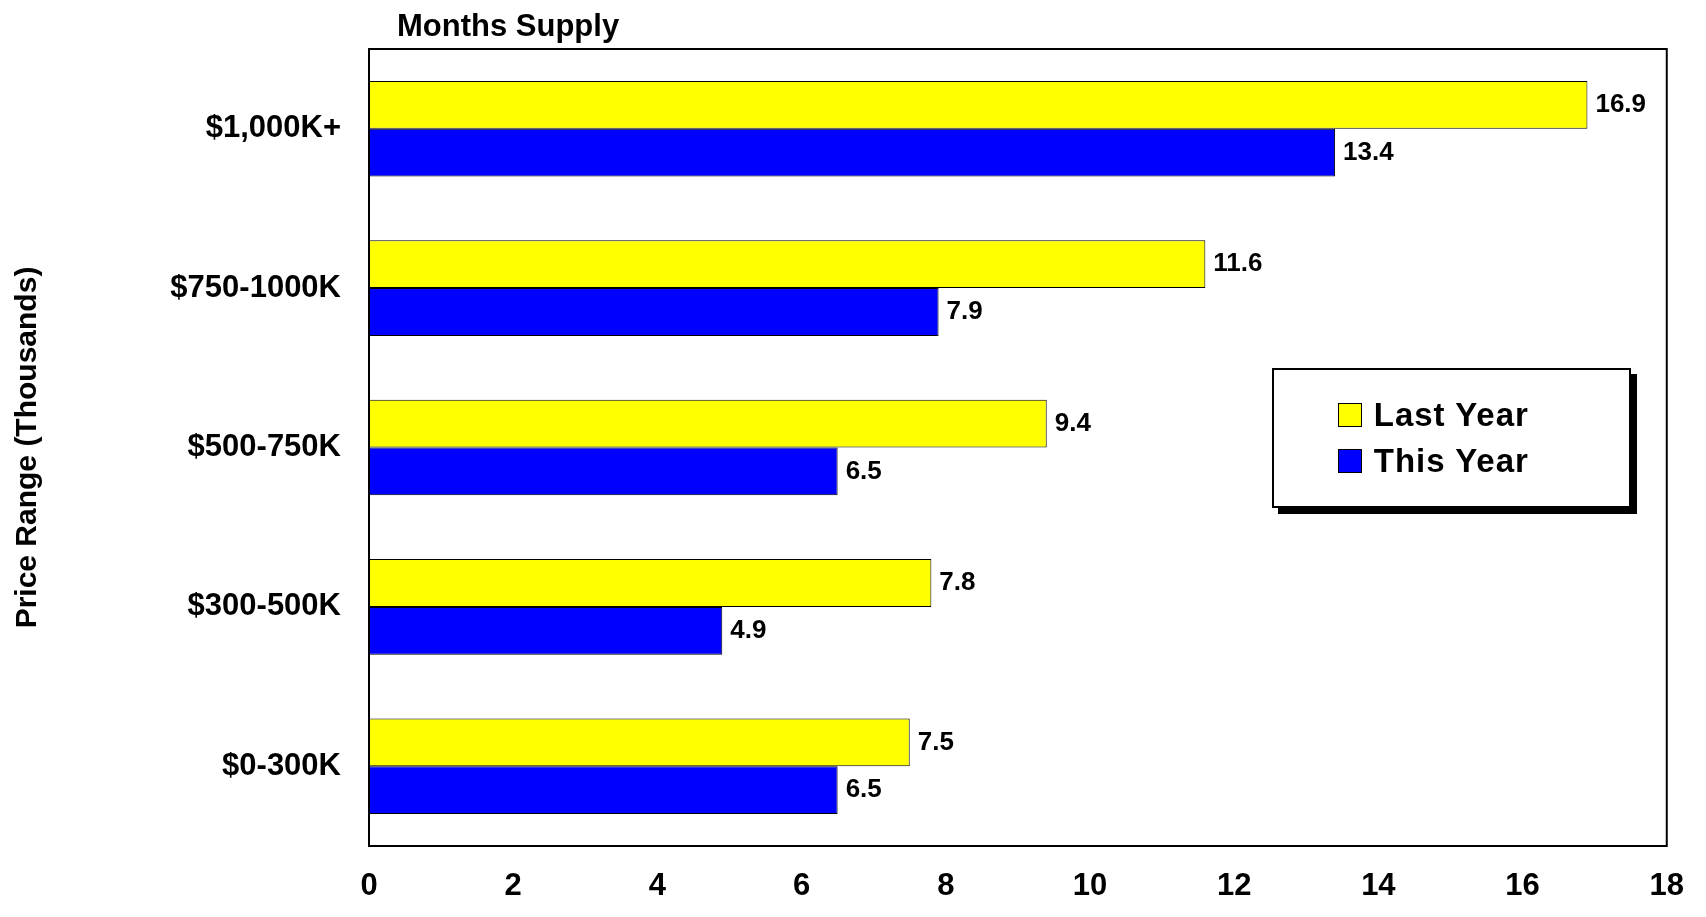  What do you see at coordinates (957, 581) in the screenshot?
I see `data-label: 7.8` at bounding box center [957, 581].